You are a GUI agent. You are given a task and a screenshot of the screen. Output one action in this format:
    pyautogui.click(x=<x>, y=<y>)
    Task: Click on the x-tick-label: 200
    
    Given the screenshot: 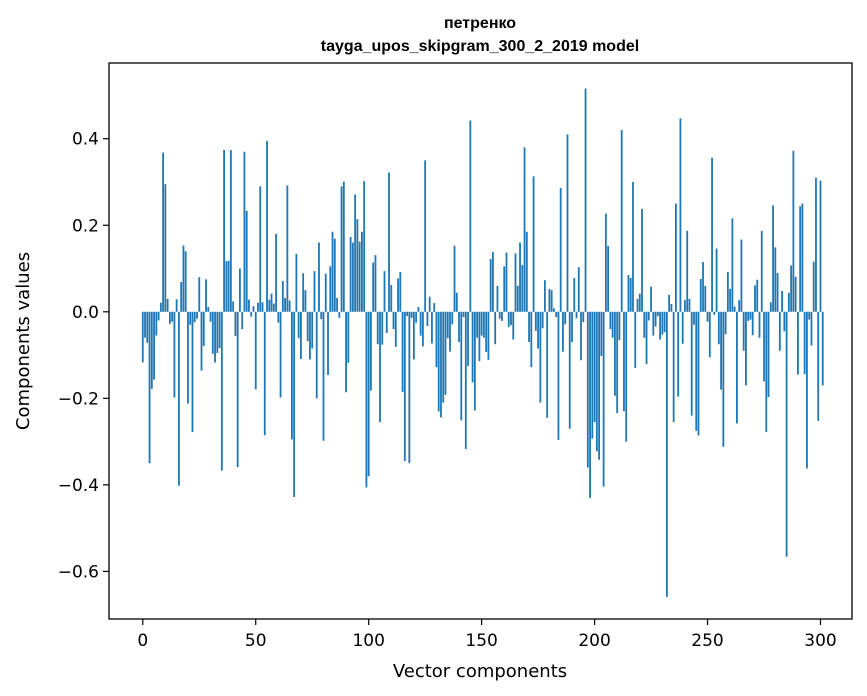 What is the action you would take?
    pyautogui.click(x=594, y=641)
    